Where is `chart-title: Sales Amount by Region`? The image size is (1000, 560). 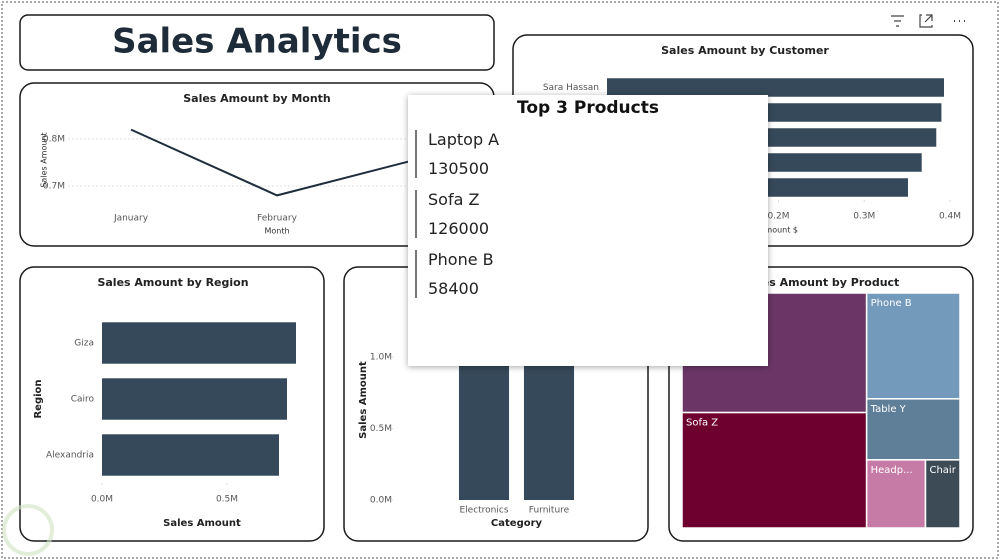
chart-title: Sales Amount by Region is located at coordinates (172, 282).